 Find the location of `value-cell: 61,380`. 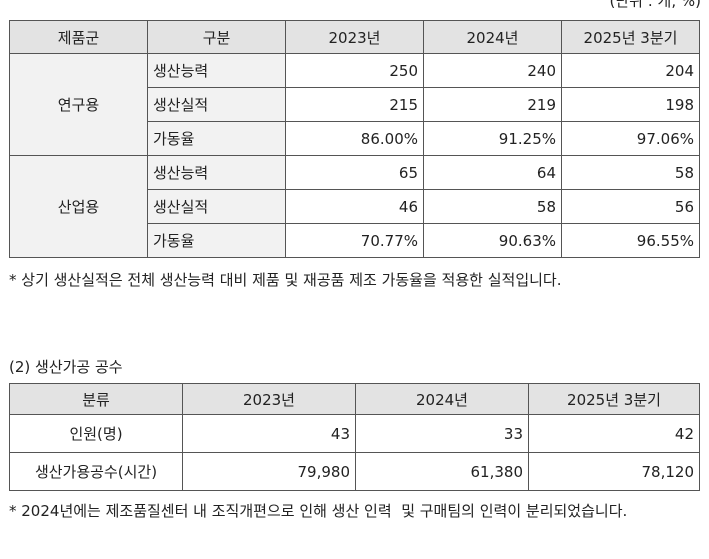

value-cell: 61,380 is located at coordinates (442, 471).